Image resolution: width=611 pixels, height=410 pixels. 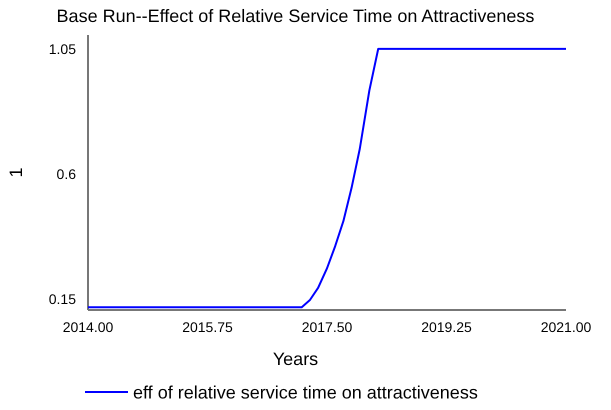 What do you see at coordinates (305, 392) in the screenshot?
I see `legend-label: eff of relative service time on attractiveness` at bounding box center [305, 392].